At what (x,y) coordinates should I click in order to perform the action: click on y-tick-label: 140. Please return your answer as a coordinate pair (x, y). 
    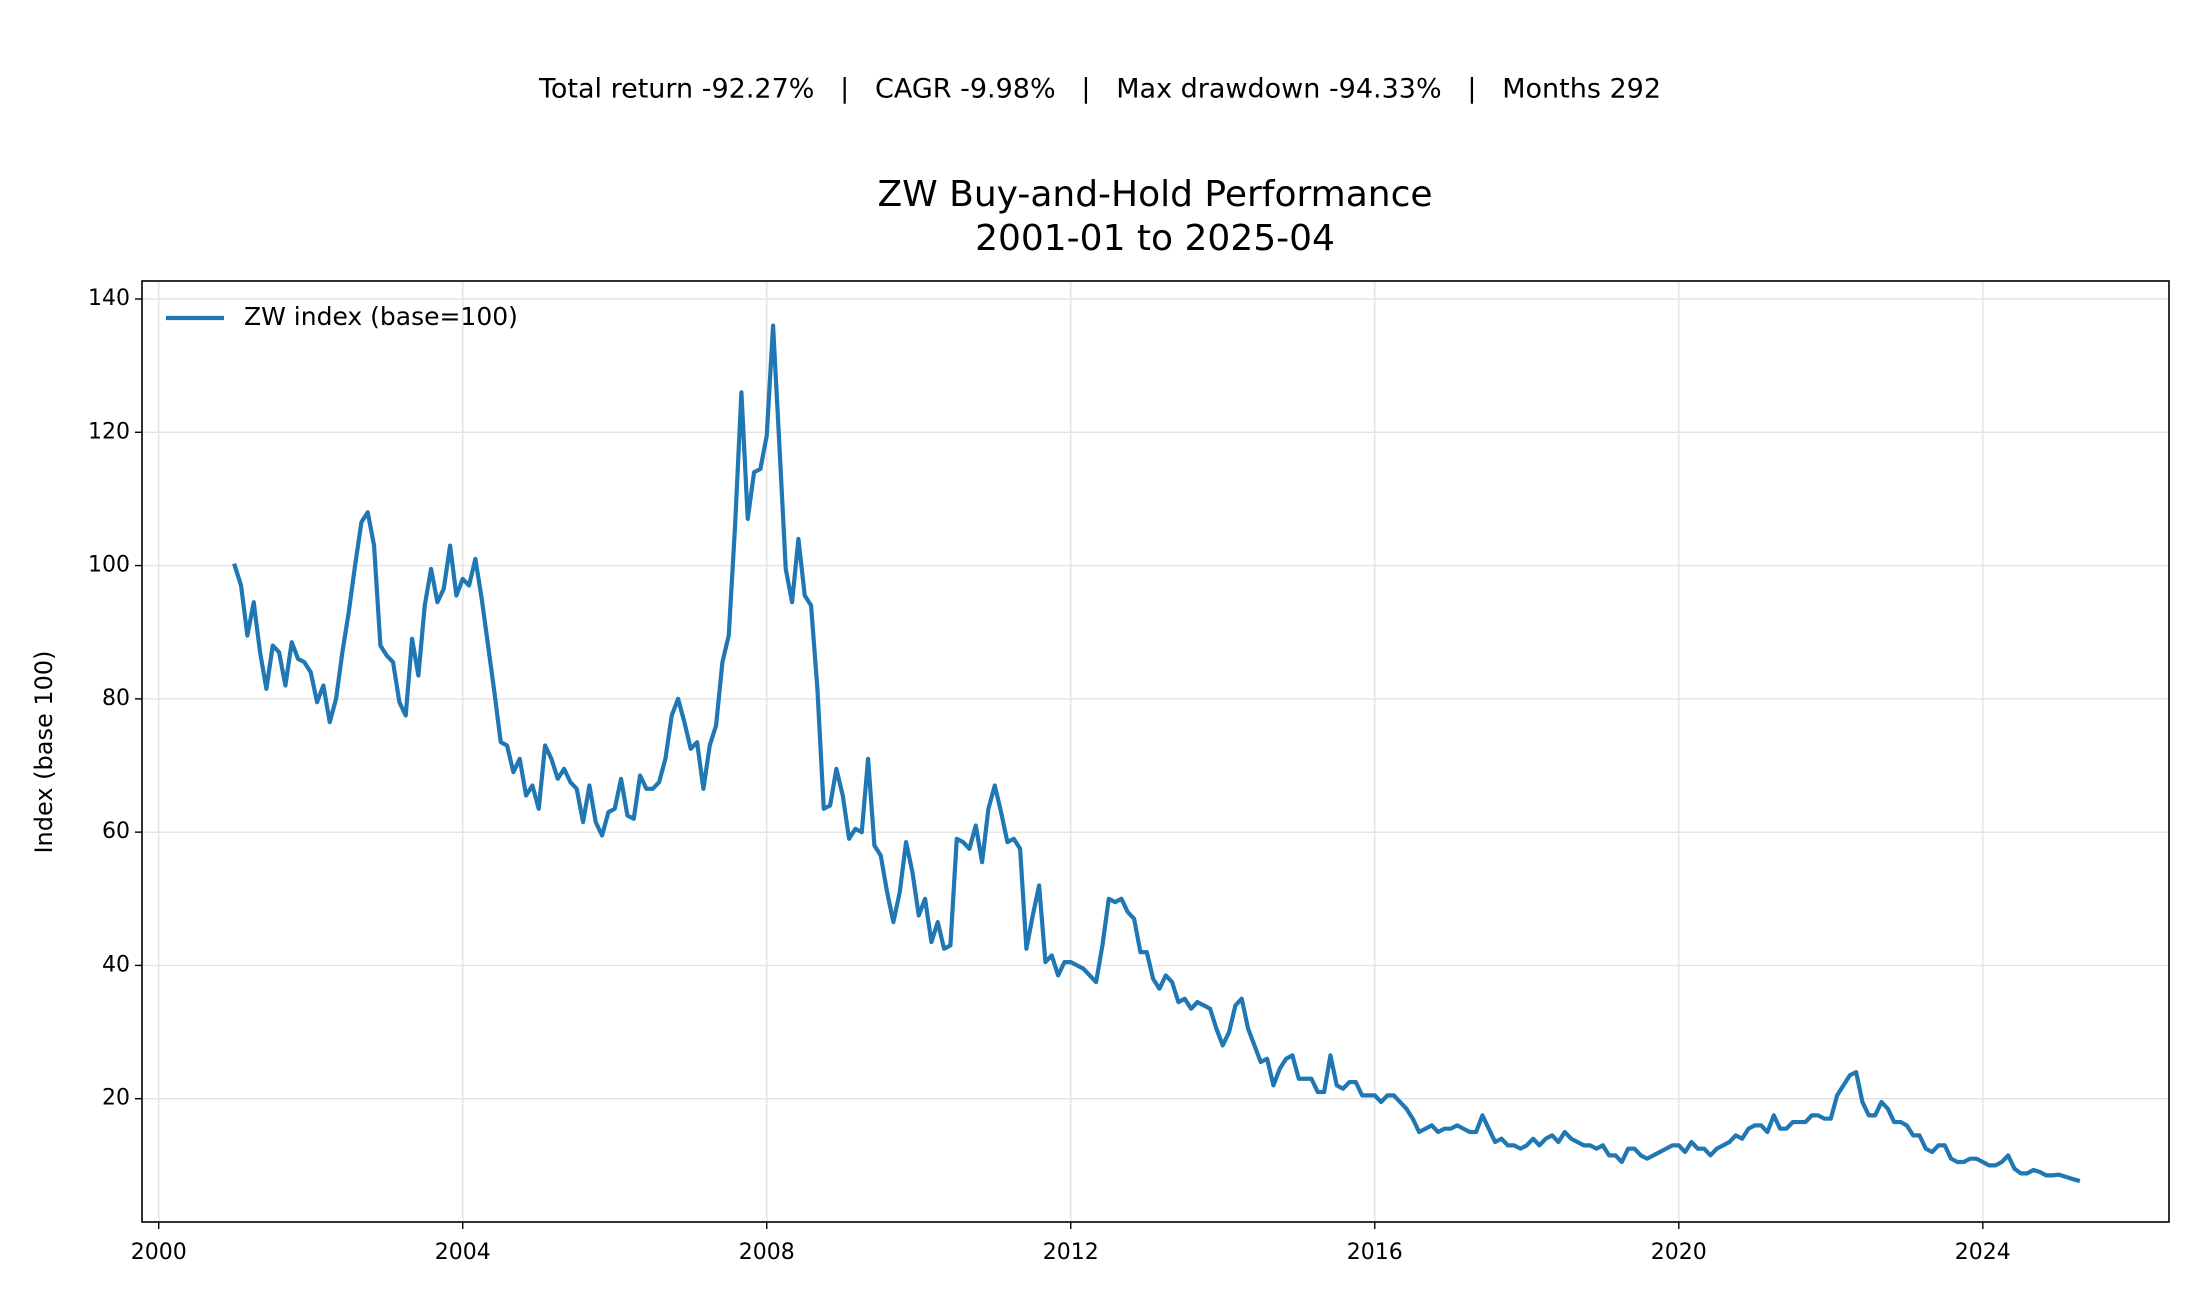
    Looking at the image, I should click on (109, 298).